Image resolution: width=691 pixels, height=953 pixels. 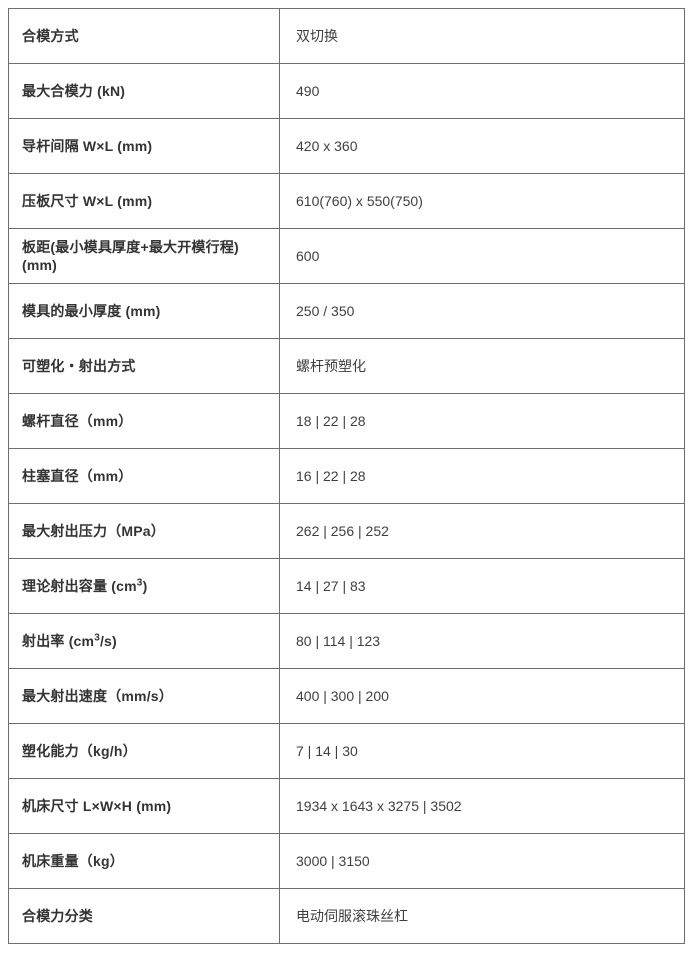 I want to click on spec-value: 610(760) x 550(750), so click(x=482, y=201).